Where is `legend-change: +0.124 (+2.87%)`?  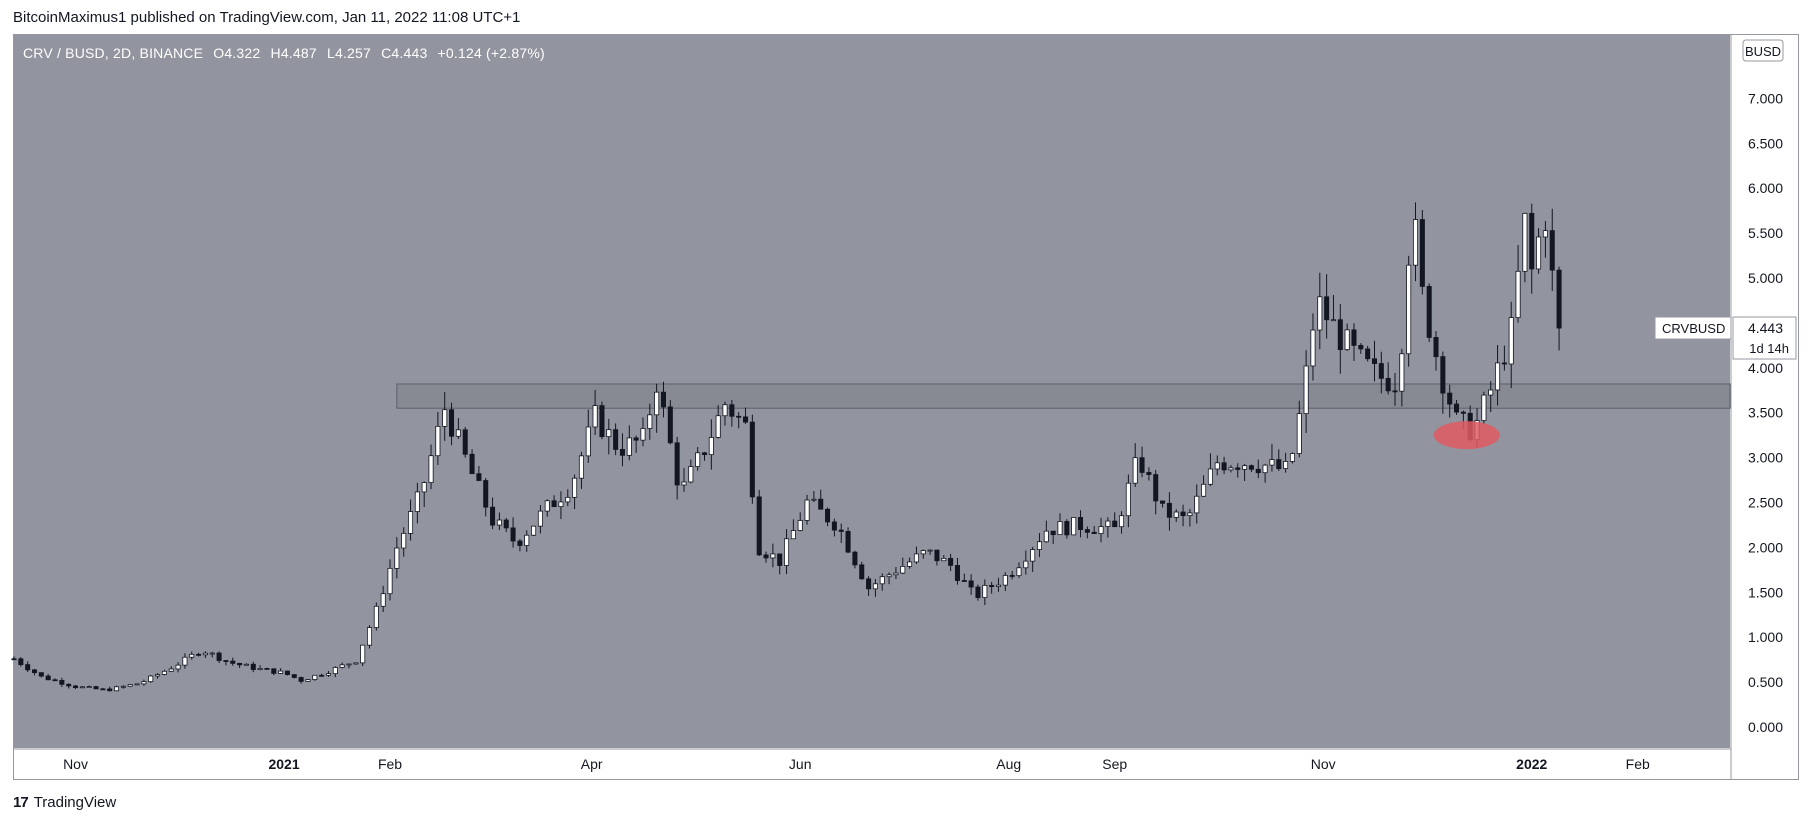 legend-change: +0.124 (+2.87%) is located at coordinates (491, 53).